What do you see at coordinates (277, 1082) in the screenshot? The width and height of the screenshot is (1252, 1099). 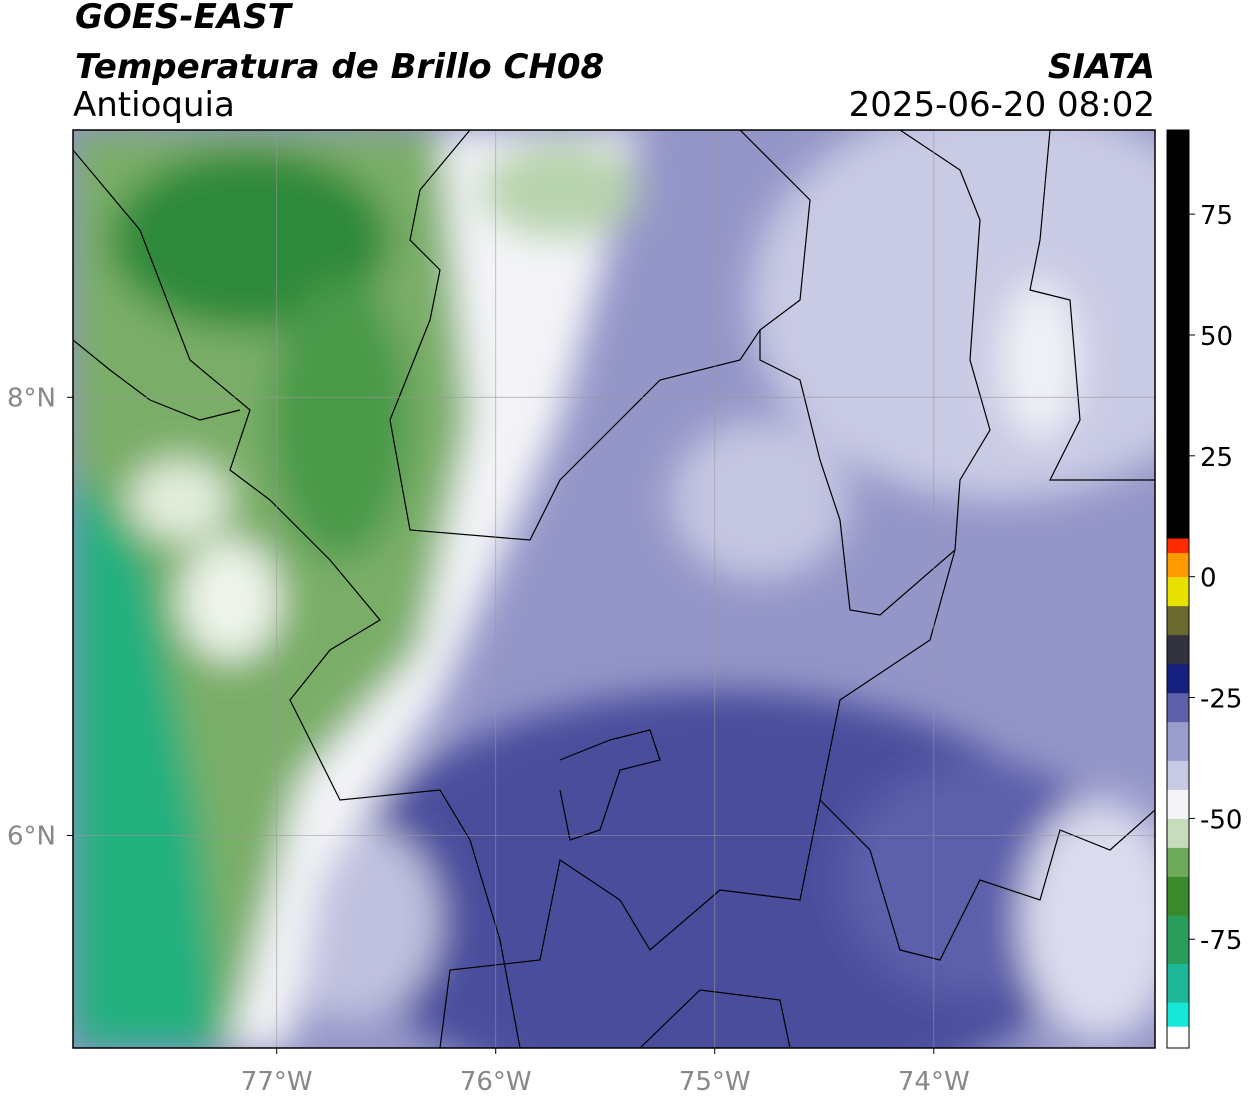 I see `x-tick-label: 77°W` at bounding box center [277, 1082].